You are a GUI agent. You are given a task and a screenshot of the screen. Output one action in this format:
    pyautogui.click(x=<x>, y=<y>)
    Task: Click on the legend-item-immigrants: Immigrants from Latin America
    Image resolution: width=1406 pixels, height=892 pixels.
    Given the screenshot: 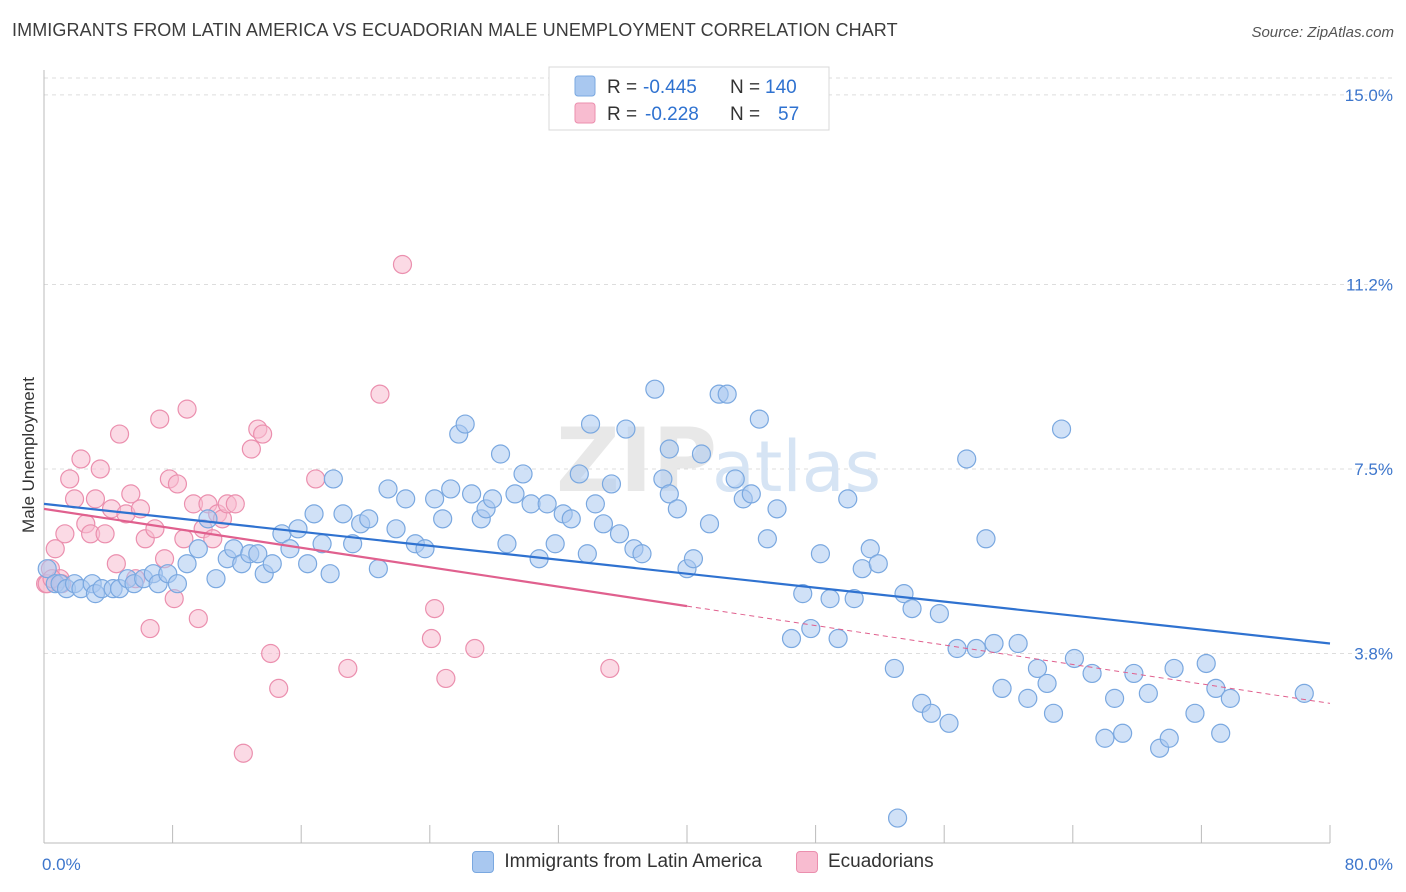 What is the action you would take?
    pyautogui.click(x=617, y=862)
    